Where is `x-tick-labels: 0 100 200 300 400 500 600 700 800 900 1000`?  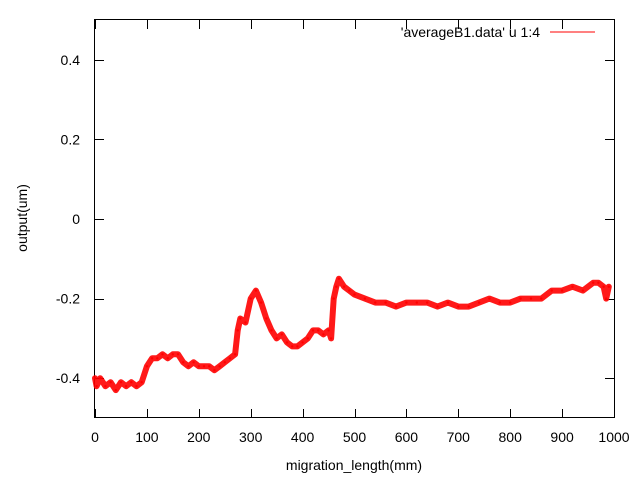
x-tick-labels: 0 100 200 300 400 500 600 700 800 900 1000 is located at coordinates (360, 437).